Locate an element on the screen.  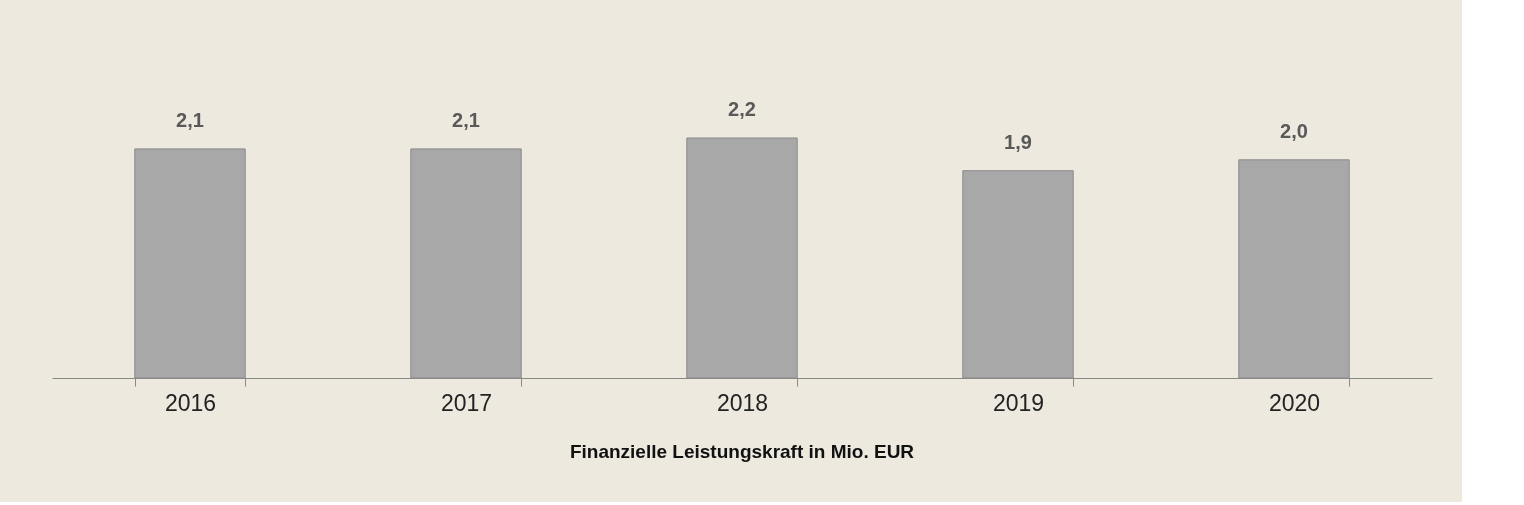
data-label: 2,2 is located at coordinates (742, 109).